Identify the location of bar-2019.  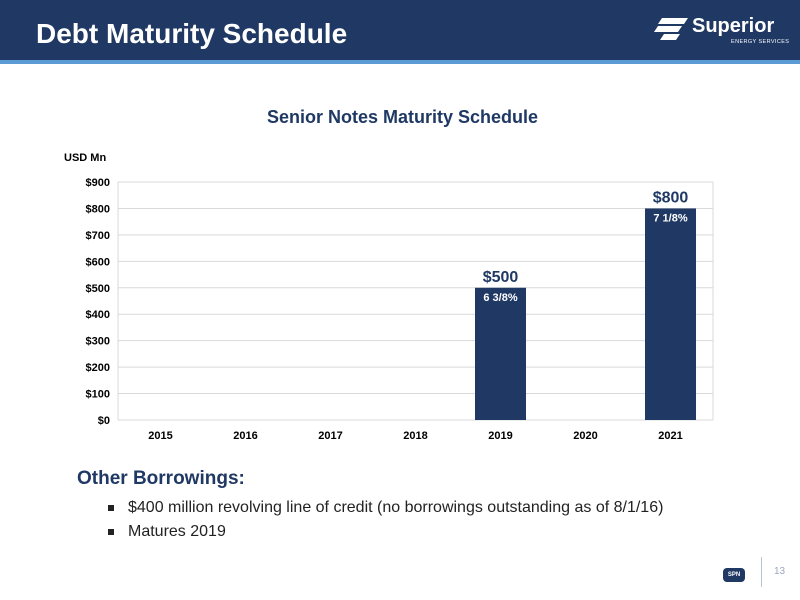
(500, 353).